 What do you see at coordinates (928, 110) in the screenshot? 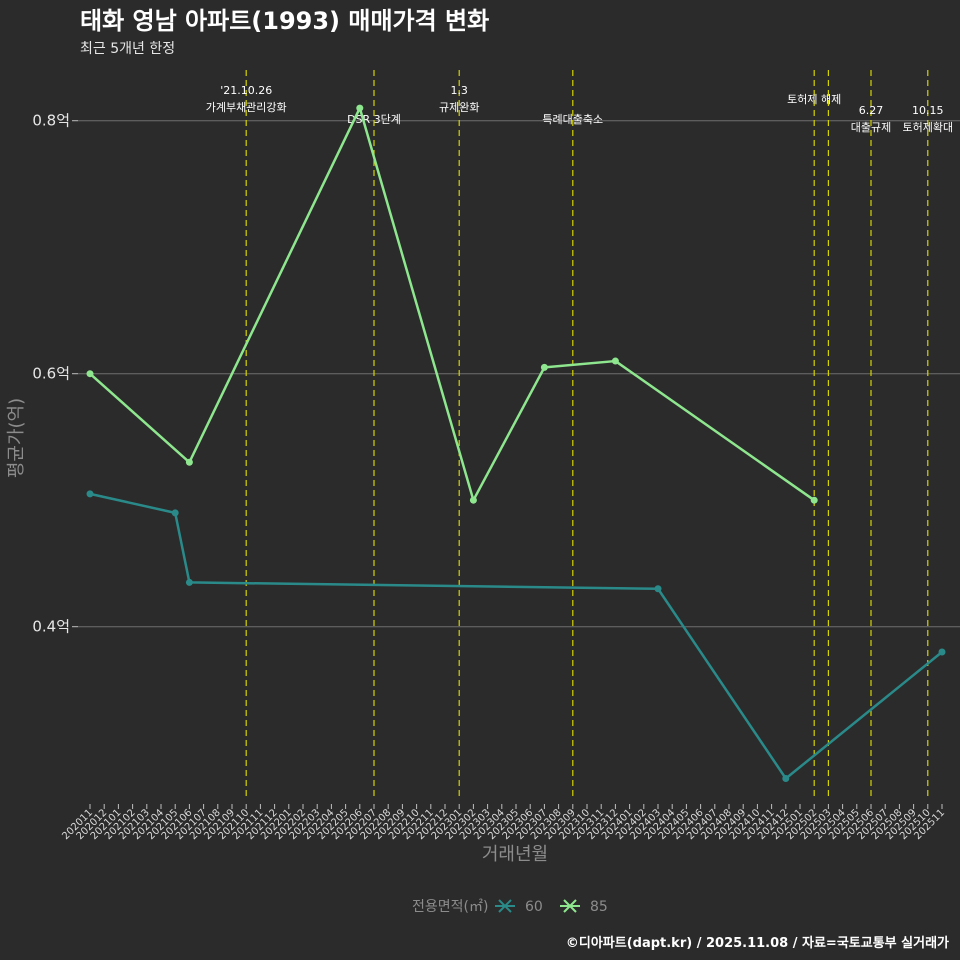
I see `event-label: 10.15` at bounding box center [928, 110].